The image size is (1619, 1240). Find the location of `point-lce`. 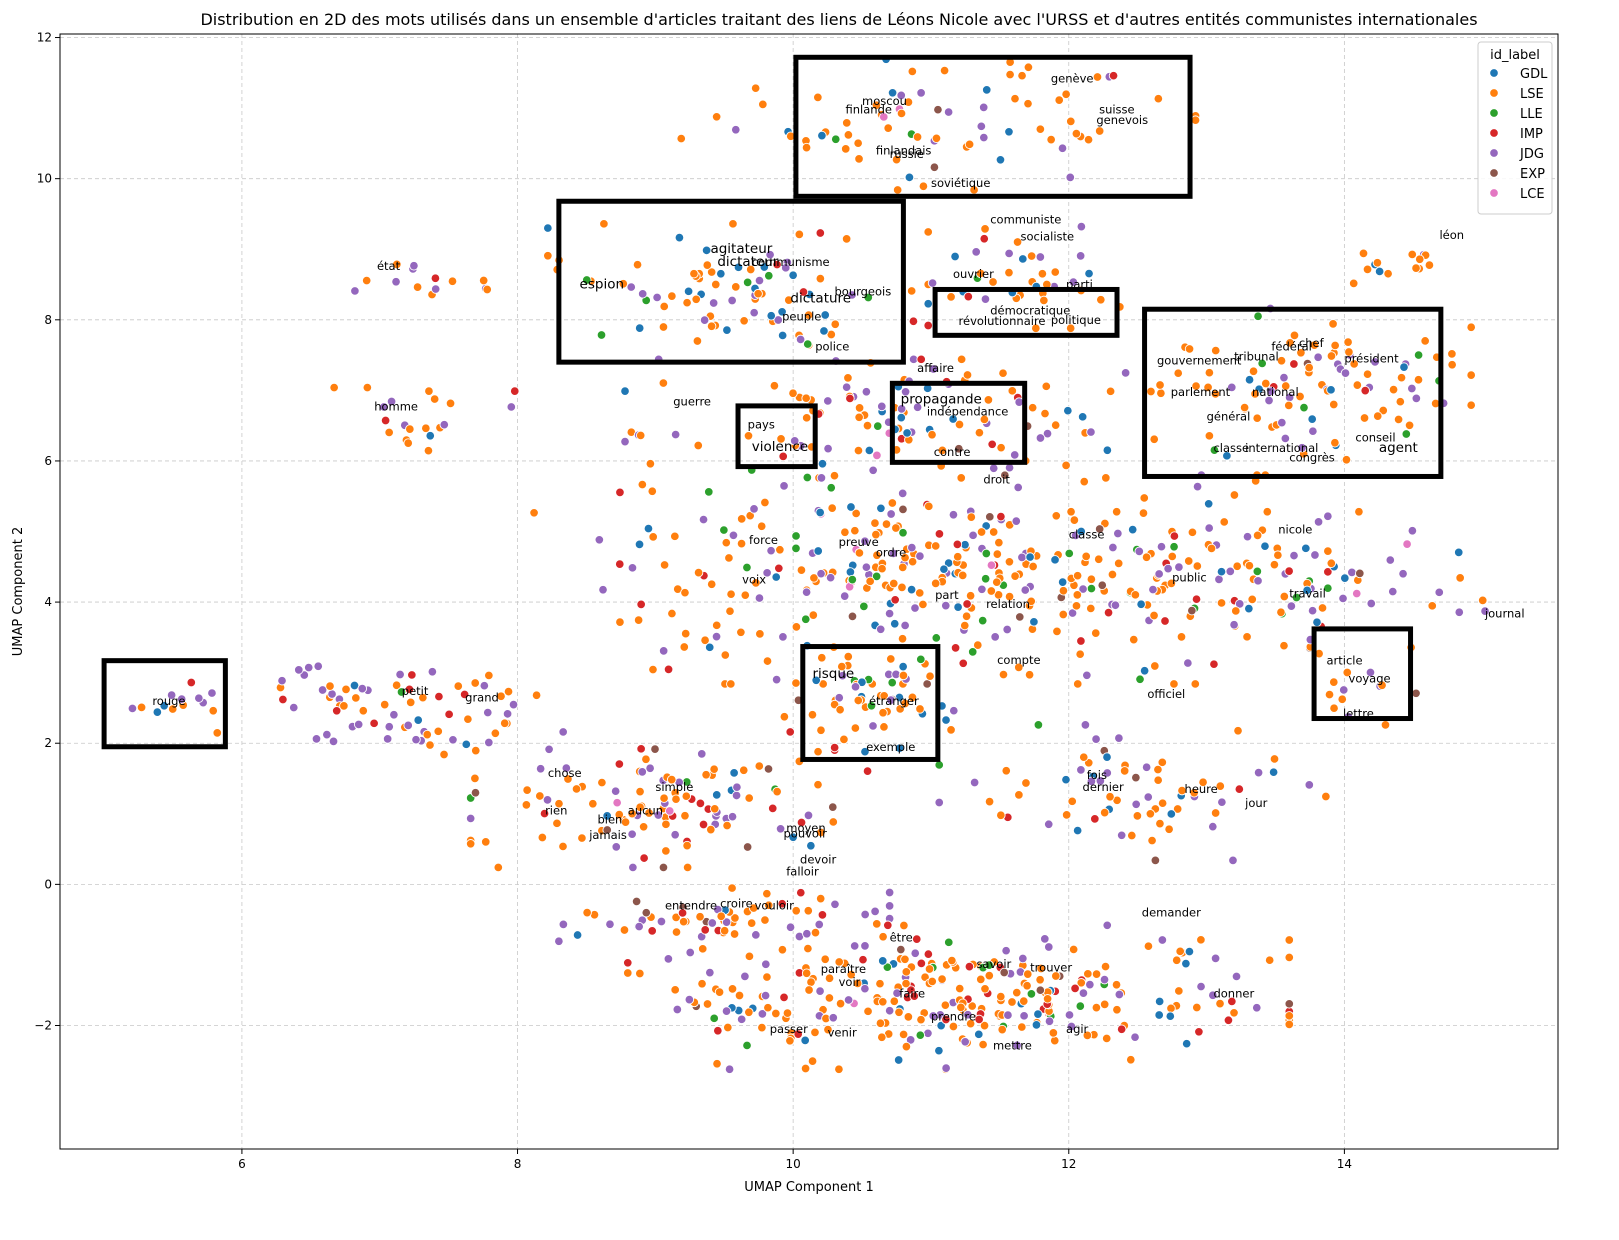

point-lce is located at coordinates (1407, 544).